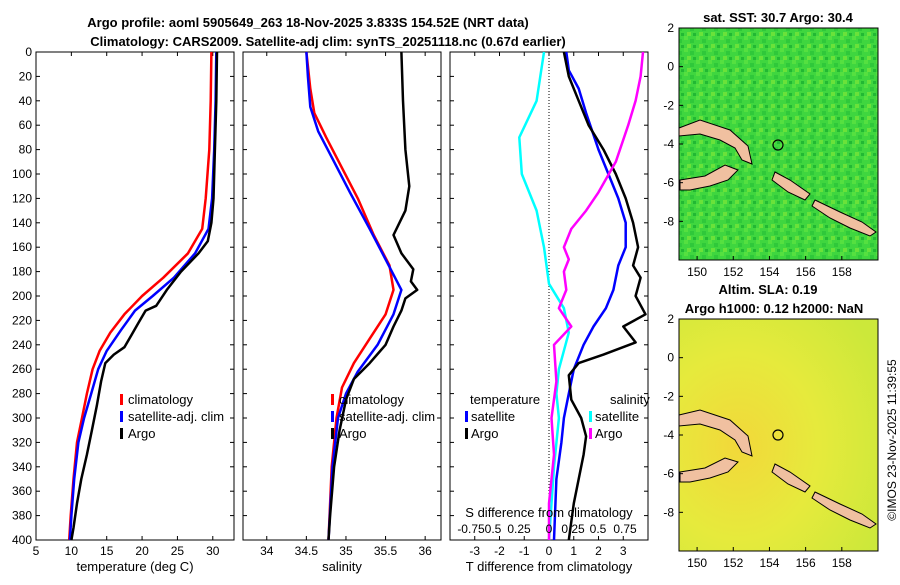 The width and height of the screenshot is (900, 585). I want to click on x-tick-label: 20, so click(142, 551).